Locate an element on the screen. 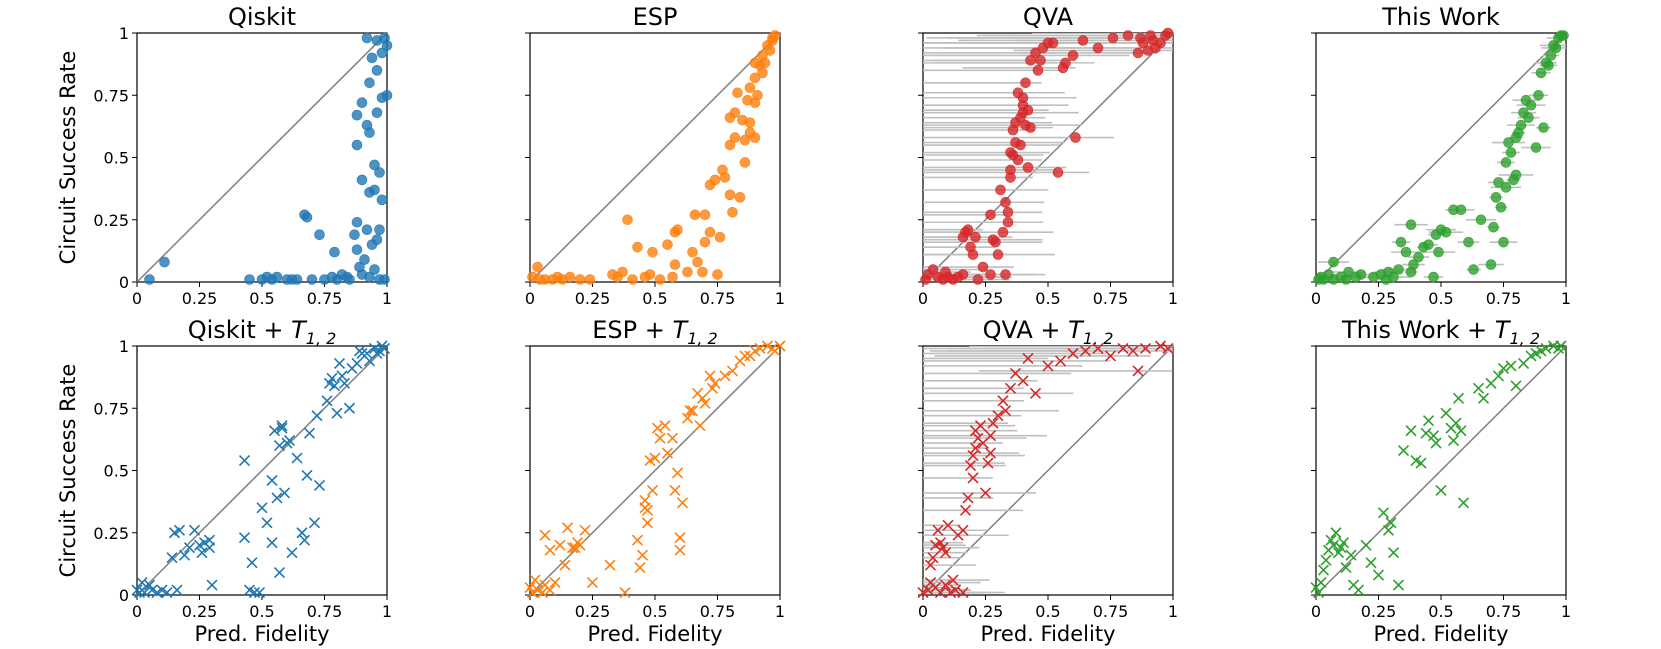 The width and height of the screenshot is (1661, 649). y-tick-label: 0.25 is located at coordinates (111, 533).